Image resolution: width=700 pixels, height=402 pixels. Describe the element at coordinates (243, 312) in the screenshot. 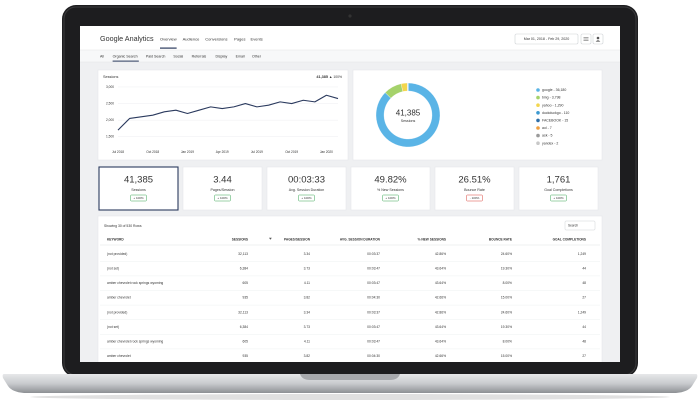

I see `table-cell: 32,113` at that location.